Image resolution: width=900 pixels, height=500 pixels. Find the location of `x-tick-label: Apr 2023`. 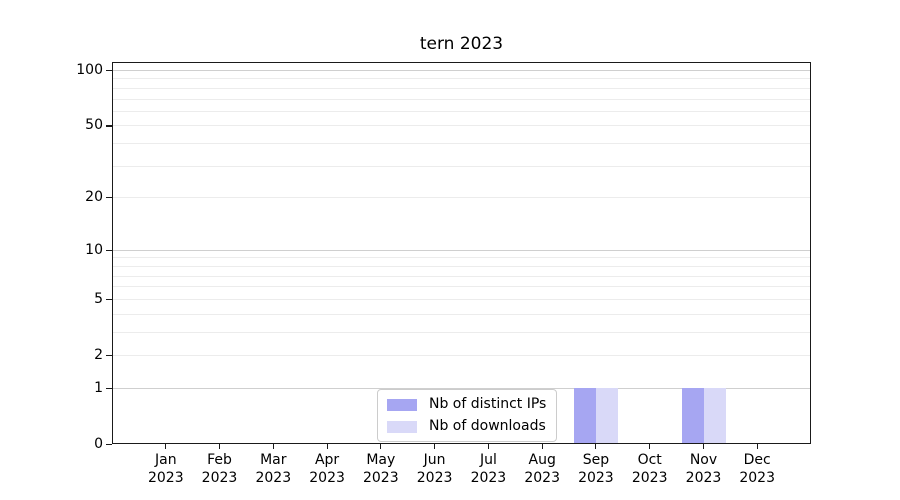

x-tick-label: Apr 2023 is located at coordinates (327, 469).